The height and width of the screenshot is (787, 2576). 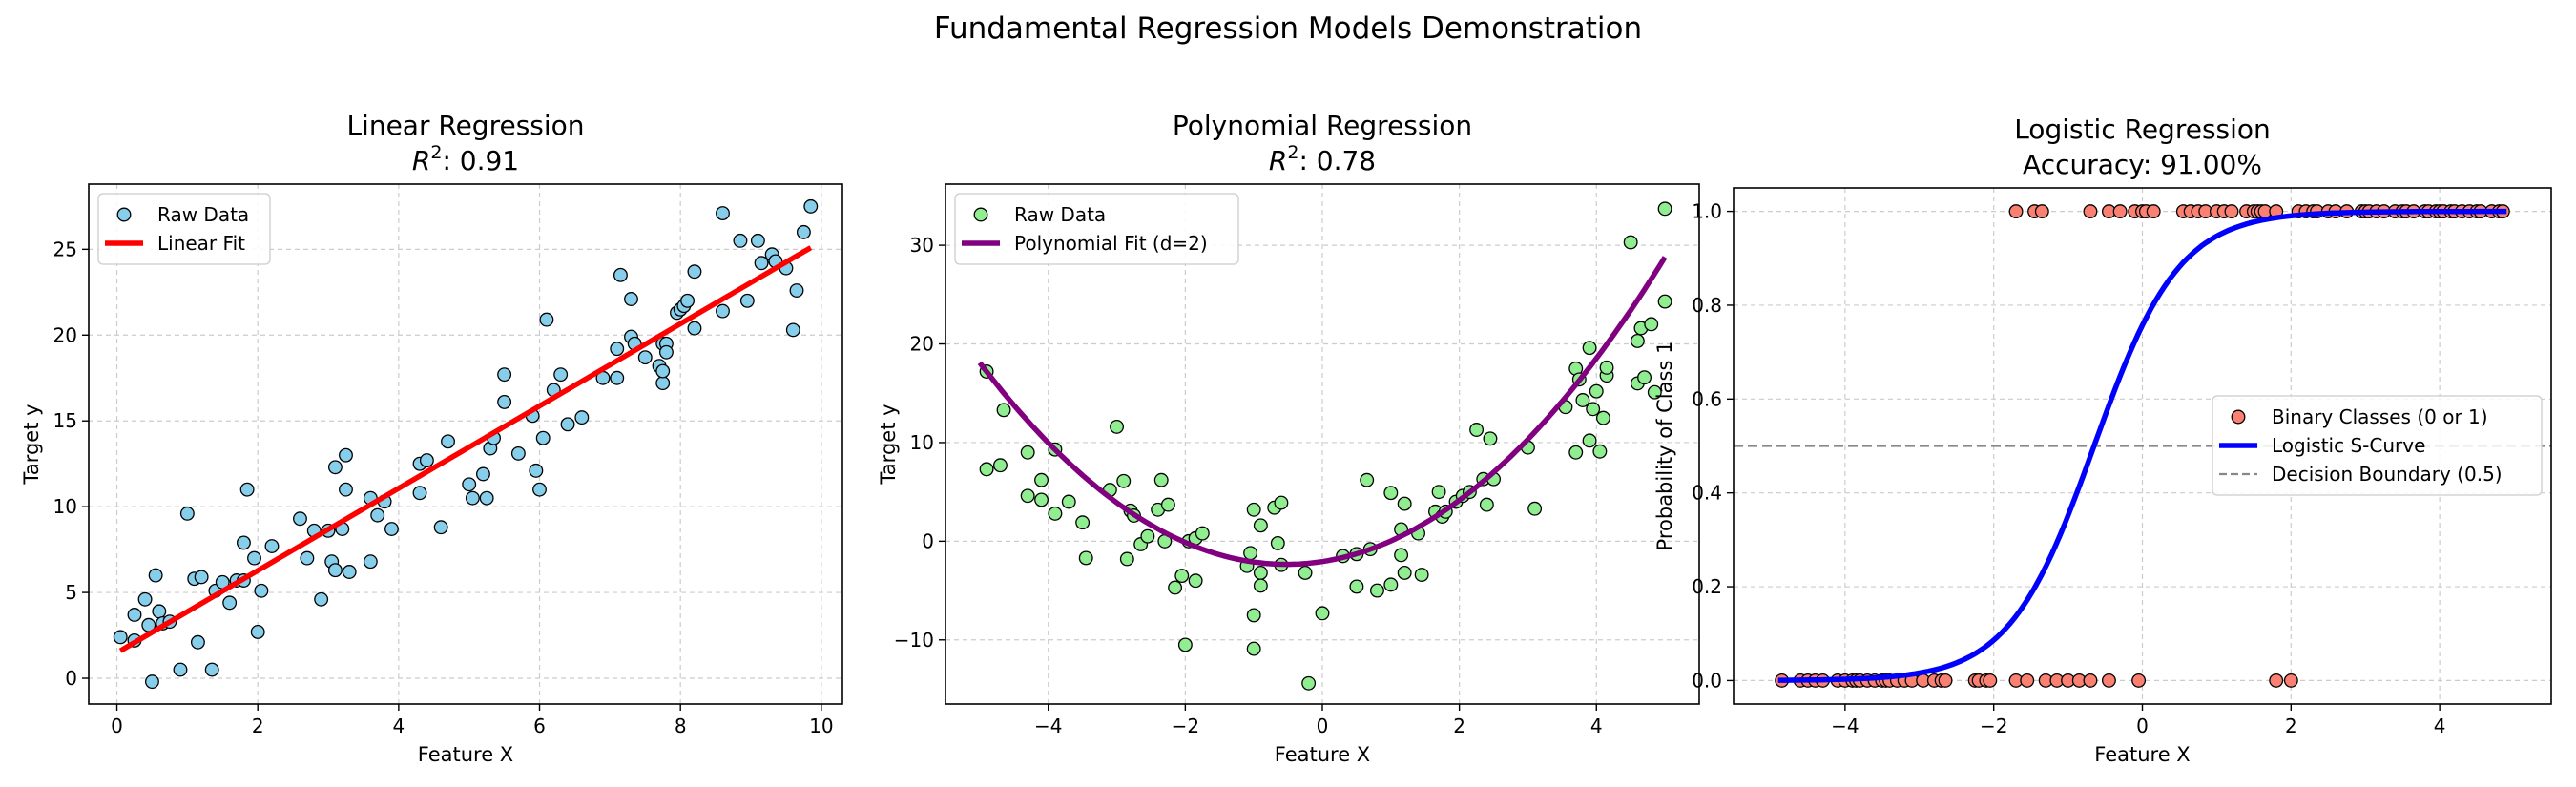 What do you see at coordinates (928, 540) in the screenshot?
I see `y-tick-label: 0` at bounding box center [928, 540].